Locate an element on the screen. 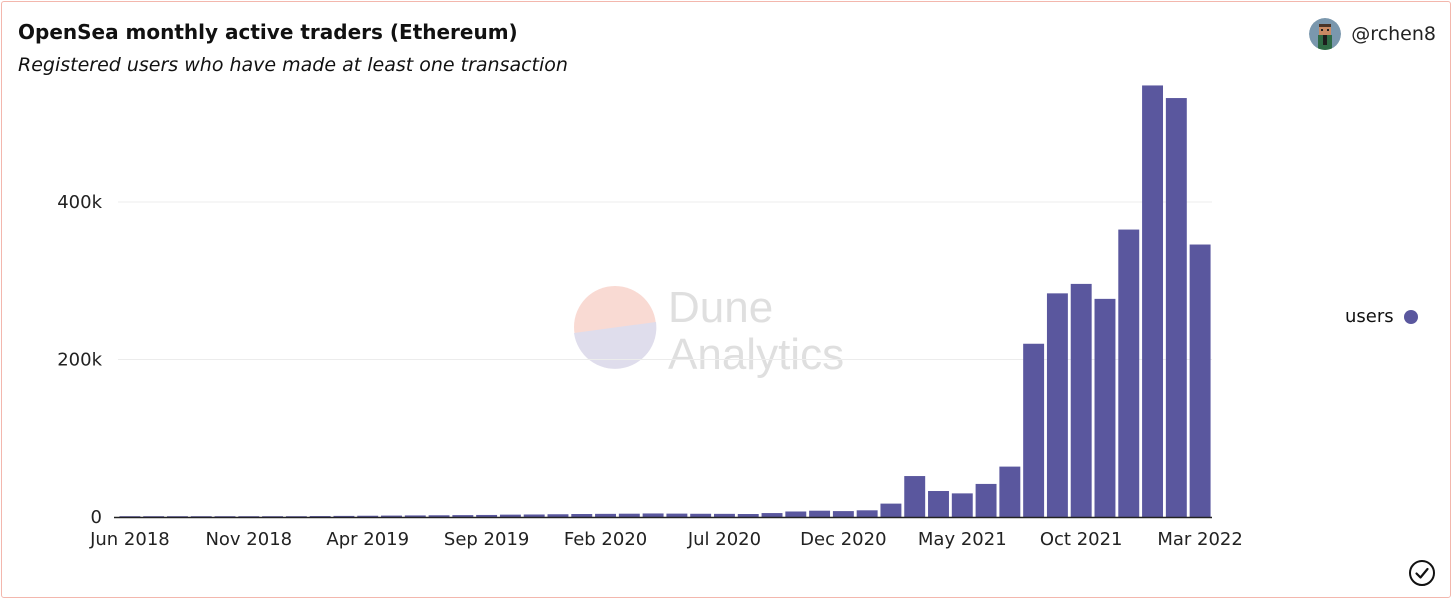 The width and height of the screenshot is (1456, 603). x-tick-label: Oct 2021 is located at coordinates (1081, 539).